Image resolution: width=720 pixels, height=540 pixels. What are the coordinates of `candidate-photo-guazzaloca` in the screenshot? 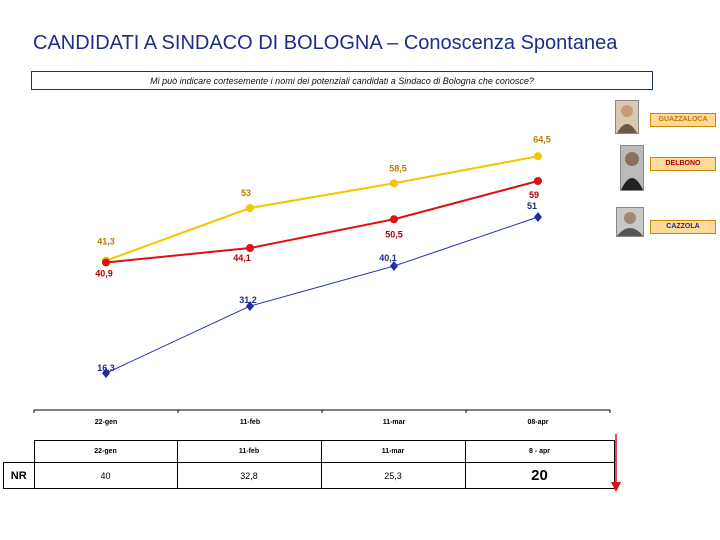 It's located at (627, 117).